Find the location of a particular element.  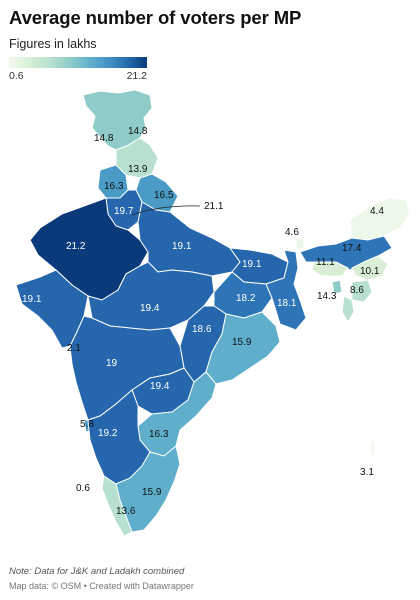

label-tripura: 14.3 is located at coordinates (327, 296).